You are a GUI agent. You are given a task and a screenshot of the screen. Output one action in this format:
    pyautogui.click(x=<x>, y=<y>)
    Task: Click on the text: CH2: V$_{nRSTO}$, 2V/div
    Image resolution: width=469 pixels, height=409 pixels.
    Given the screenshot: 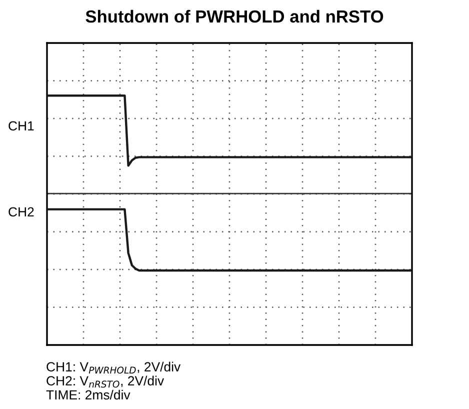 What is the action you would take?
    pyautogui.click(x=105, y=382)
    